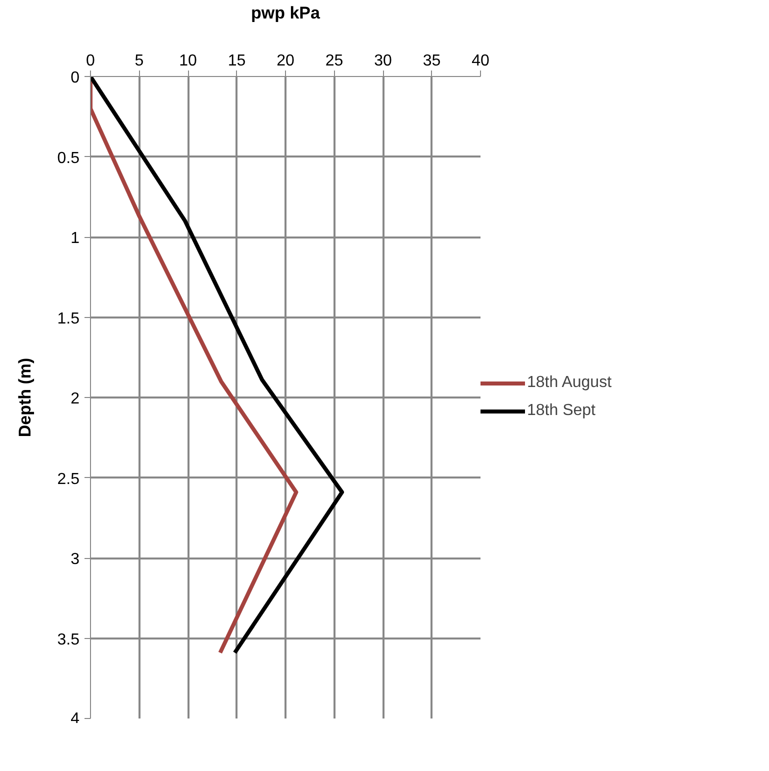  I want to click on y-tick-label: 2, so click(75, 399).